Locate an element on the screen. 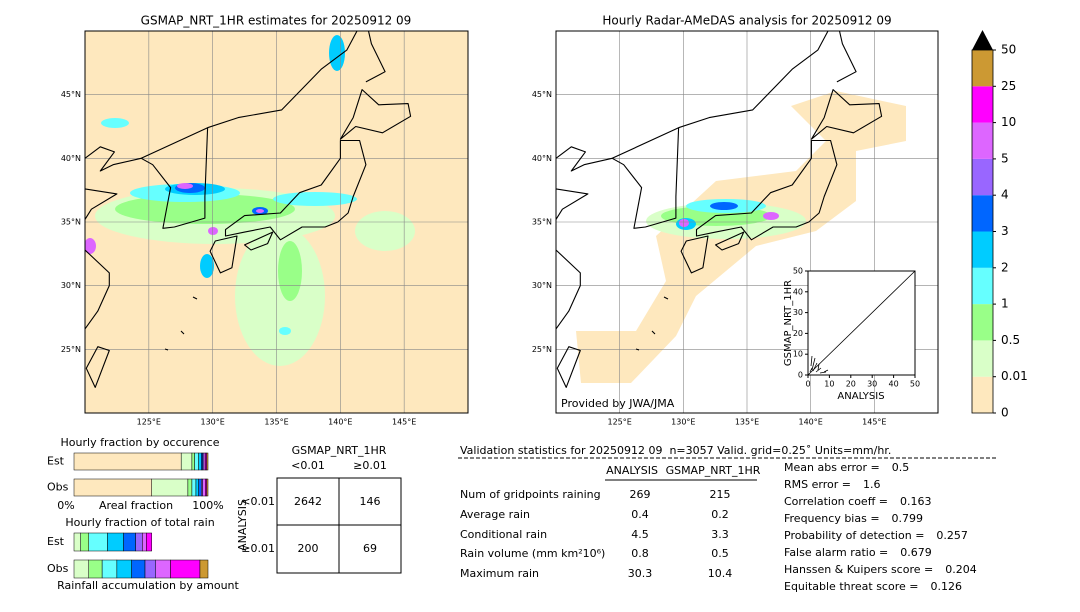 This screenshot has width=1080, height=612. lat-label: 45°N is located at coordinates (542, 94).